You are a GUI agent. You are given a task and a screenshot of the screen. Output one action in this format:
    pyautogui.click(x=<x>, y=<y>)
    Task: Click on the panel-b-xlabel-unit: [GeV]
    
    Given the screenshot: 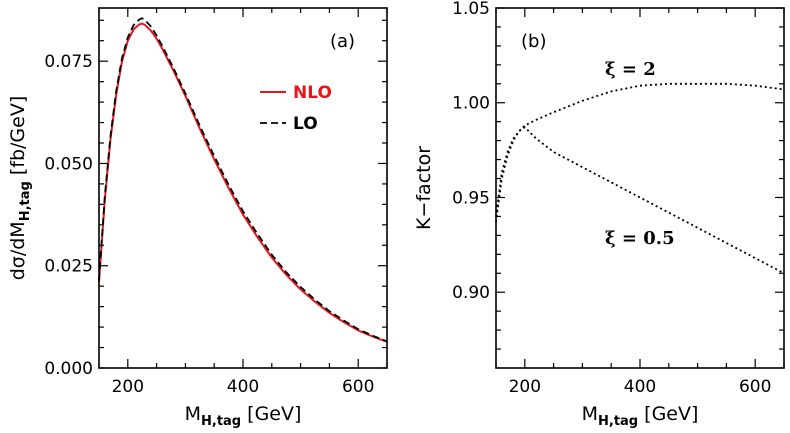 What is the action you would take?
    pyautogui.click(x=668, y=414)
    